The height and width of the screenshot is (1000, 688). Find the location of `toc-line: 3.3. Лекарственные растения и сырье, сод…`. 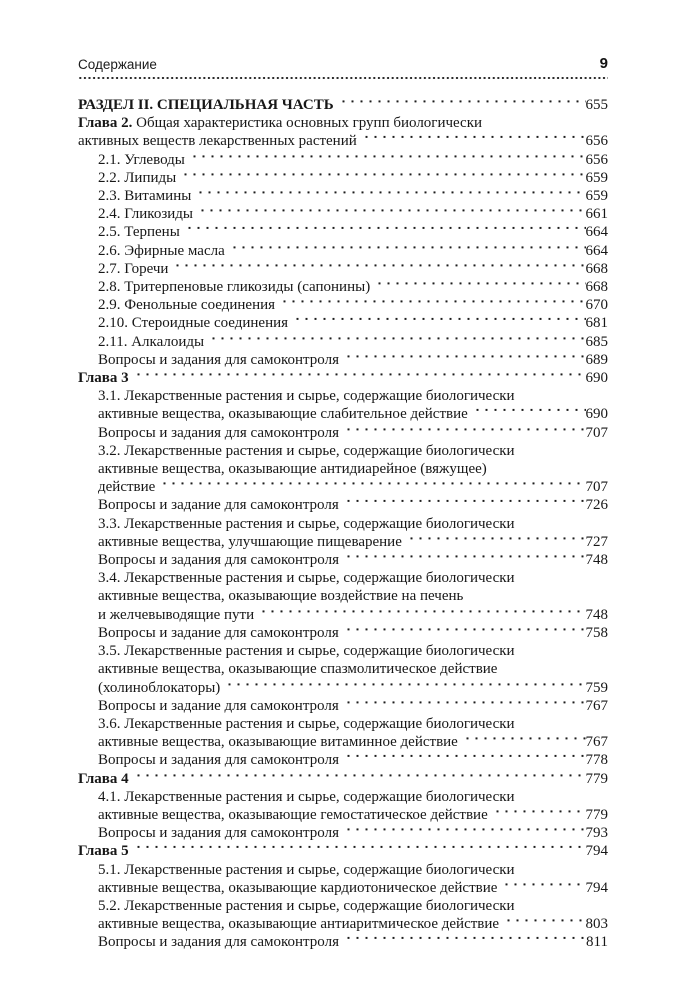

toc-line: 3.3. Лекарственные растения и сырье, сод… is located at coordinates (353, 524).